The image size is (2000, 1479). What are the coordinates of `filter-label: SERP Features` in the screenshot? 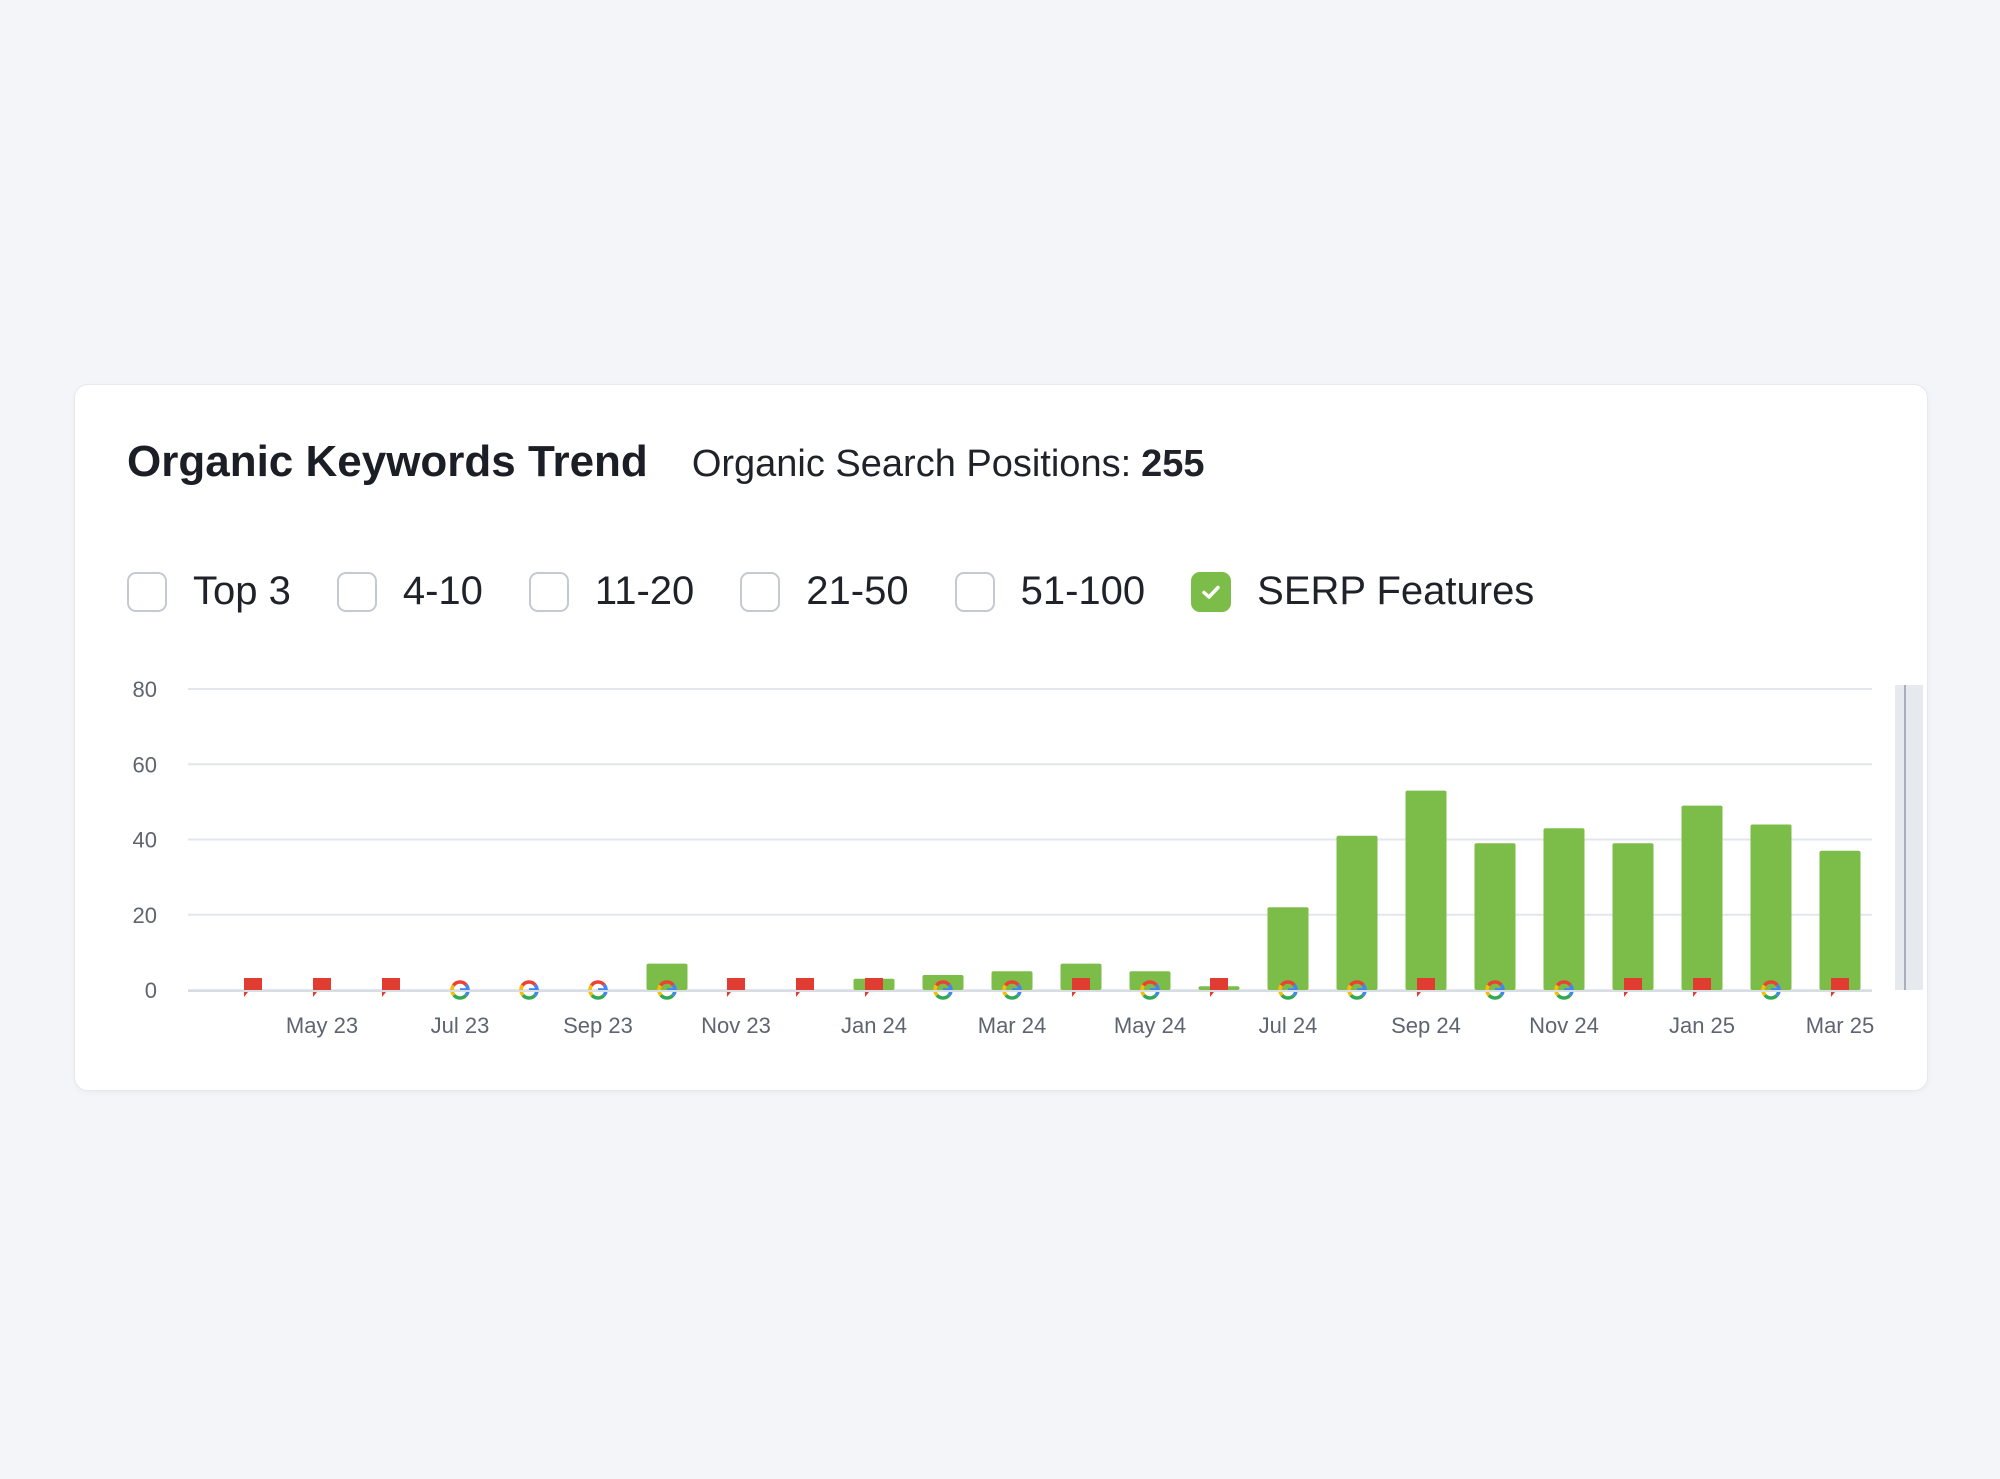 It's located at (1396, 591).